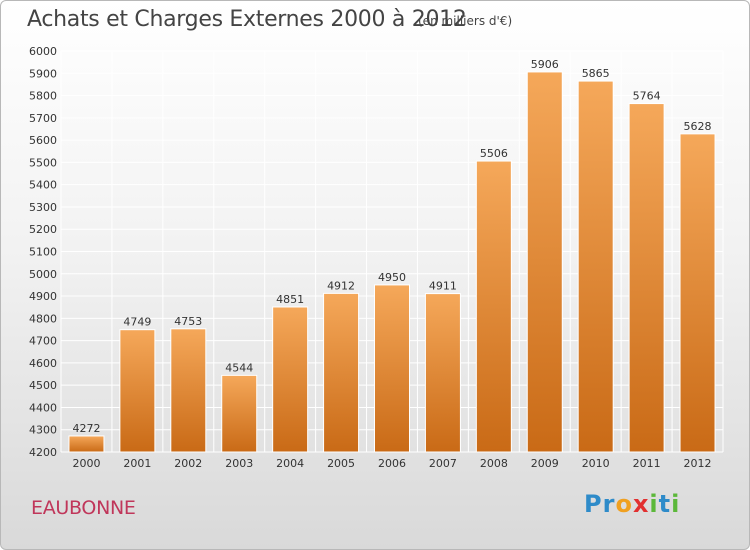 This screenshot has height=550, width=750. I want to click on y-tick-label: 5400, so click(43, 185).